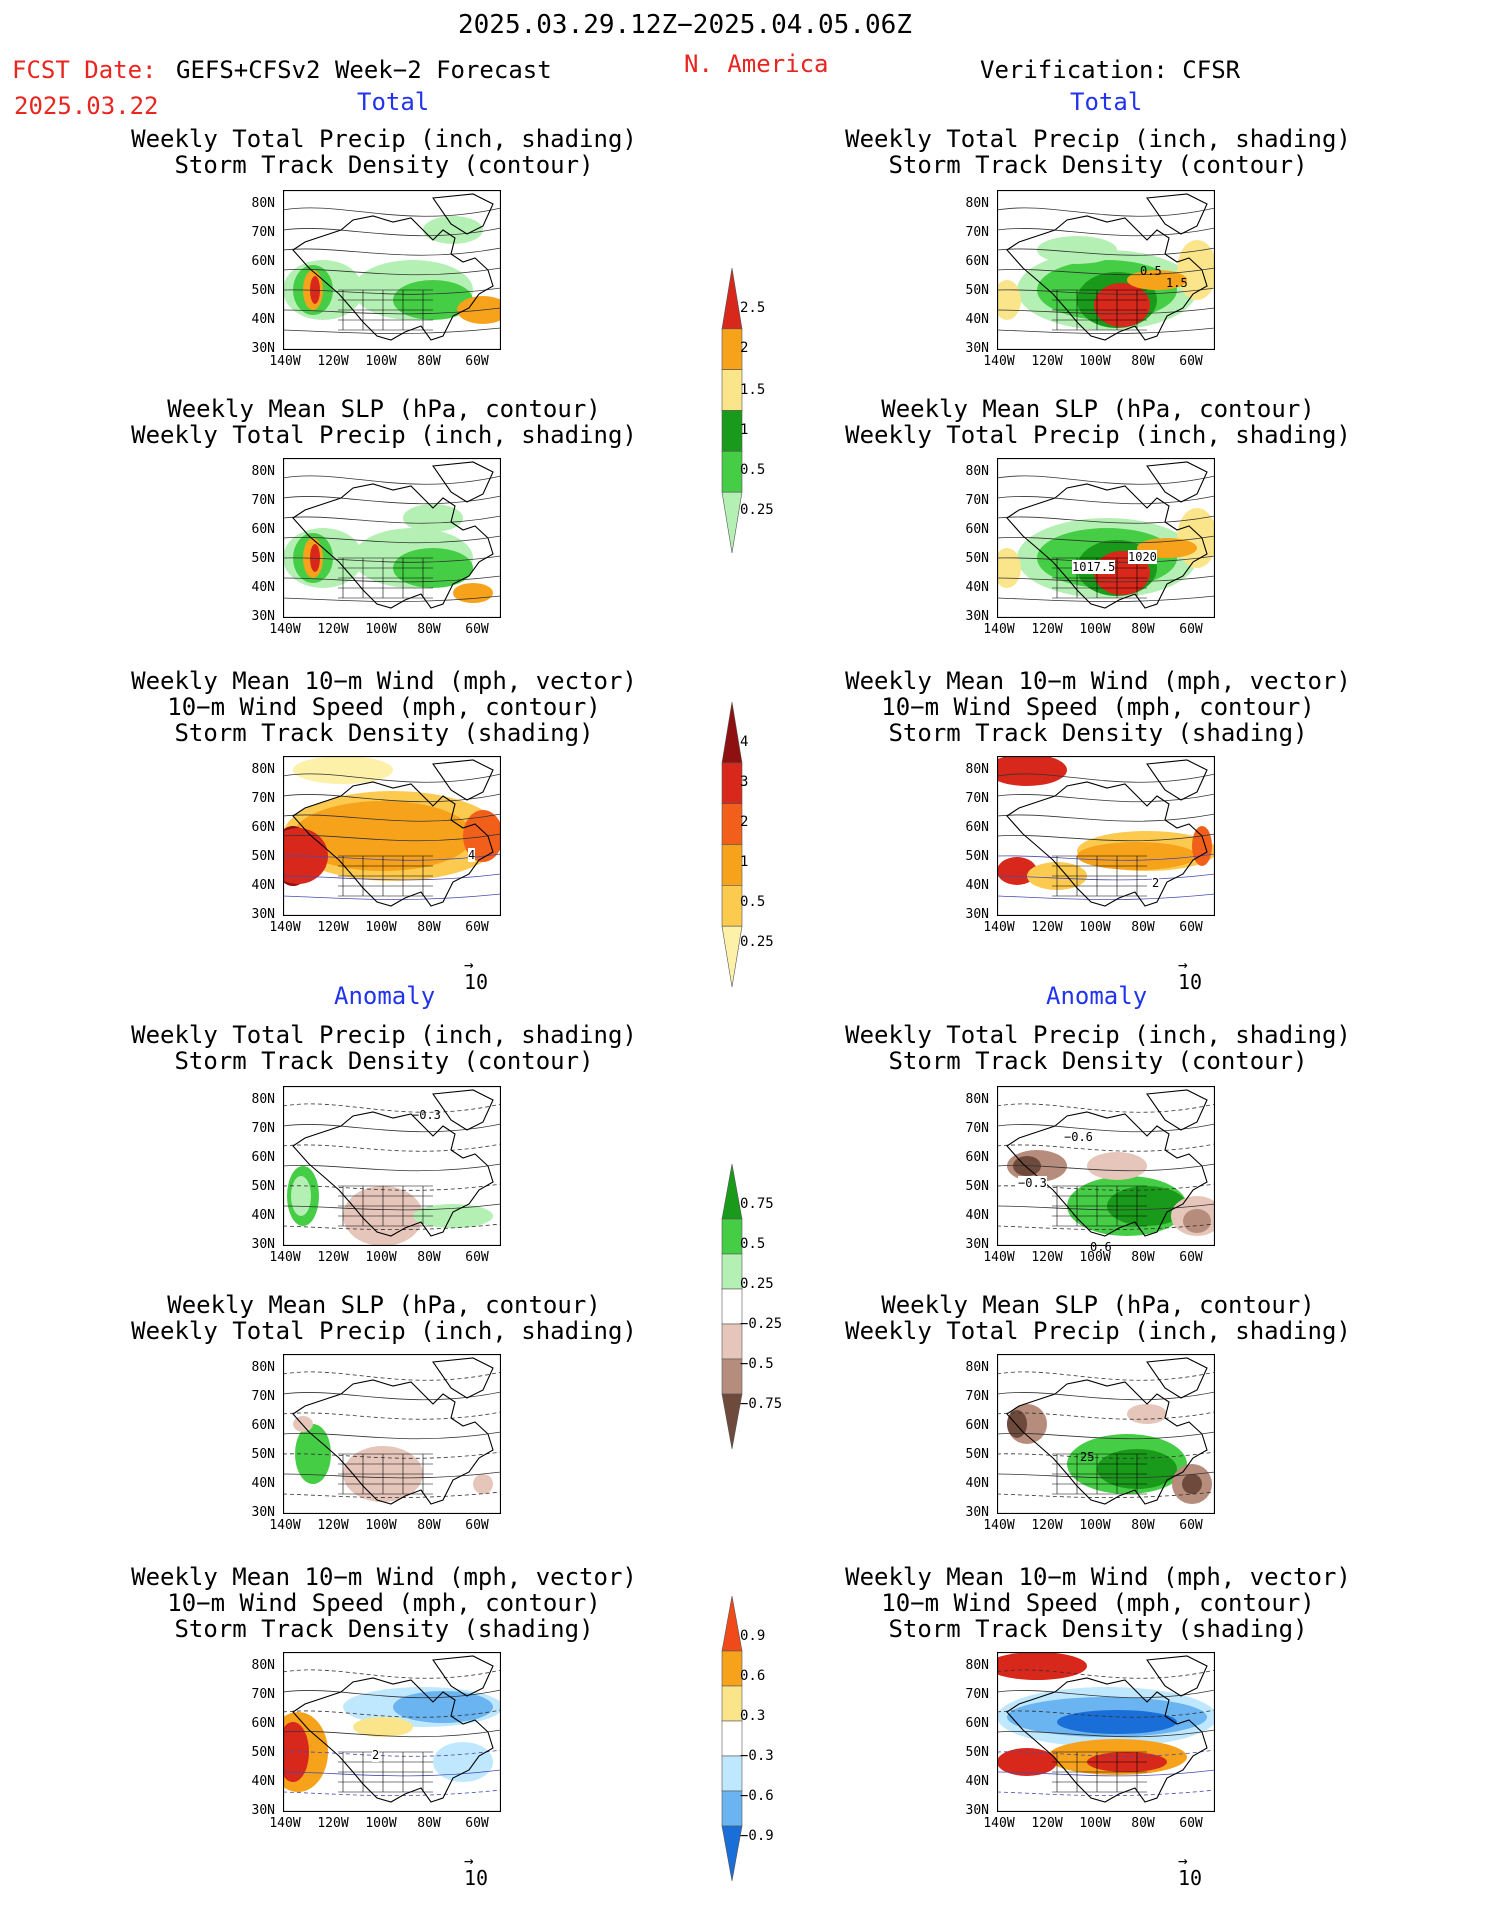  What do you see at coordinates (757, 942) in the screenshot?
I see `colorbar-label: 0.25` at bounding box center [757, 942].